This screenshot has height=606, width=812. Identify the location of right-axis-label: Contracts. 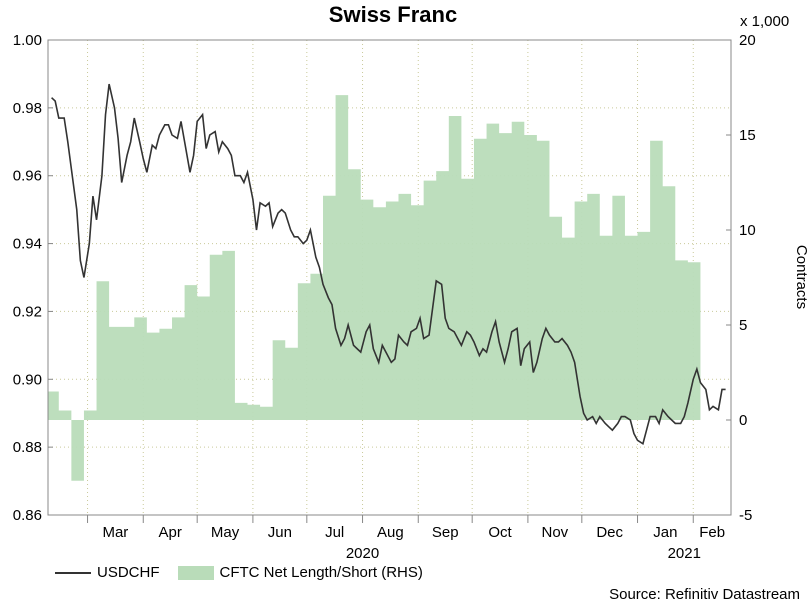
(801, 277).